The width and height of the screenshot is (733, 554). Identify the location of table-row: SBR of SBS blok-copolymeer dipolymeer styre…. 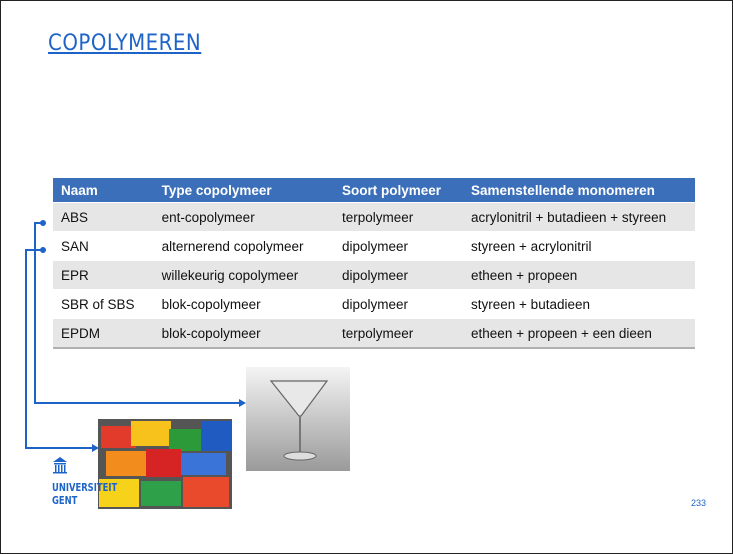
(374, 304).